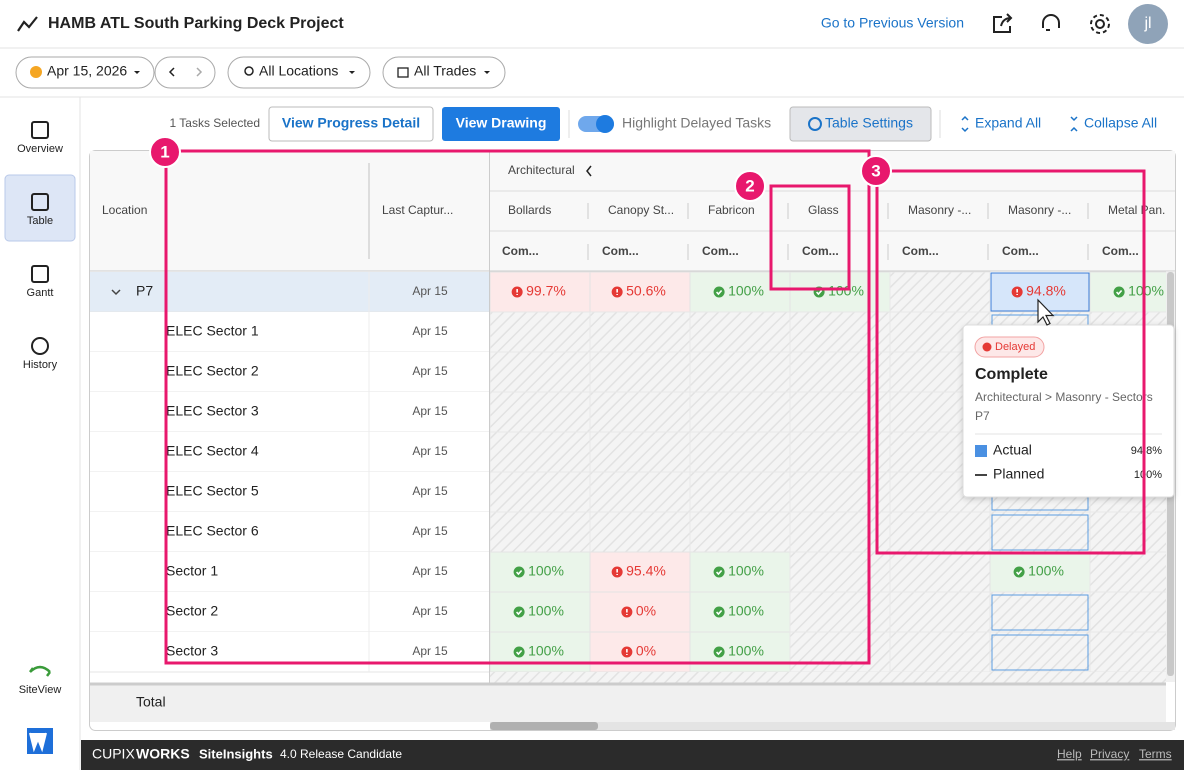 The width and height of the screenshot is (1184, 770). Describe the element at coordinates (1155, 754) in the screenshot. I see `footer-link: Terms` at that location.